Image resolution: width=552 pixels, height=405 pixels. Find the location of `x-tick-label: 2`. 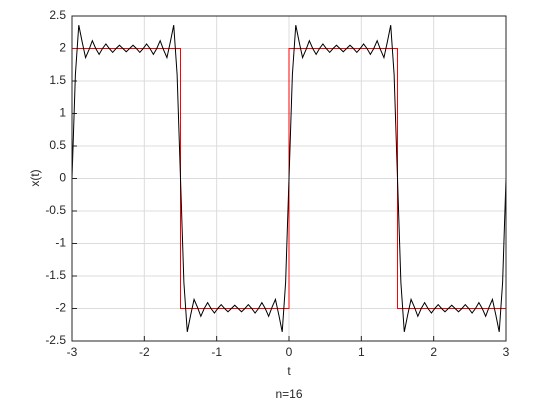

x-tick-label: 2 is located at coordinates (433, 352).